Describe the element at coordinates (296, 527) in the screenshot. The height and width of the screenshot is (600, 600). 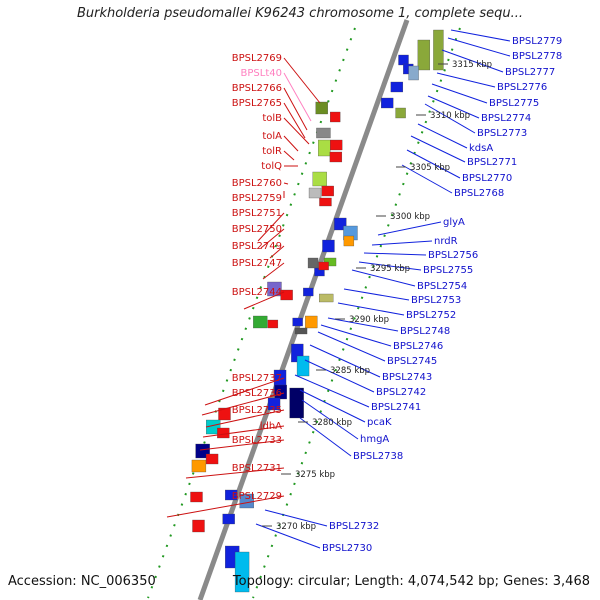
I see `kbp-tick-label: 3270 kbp` at that location.